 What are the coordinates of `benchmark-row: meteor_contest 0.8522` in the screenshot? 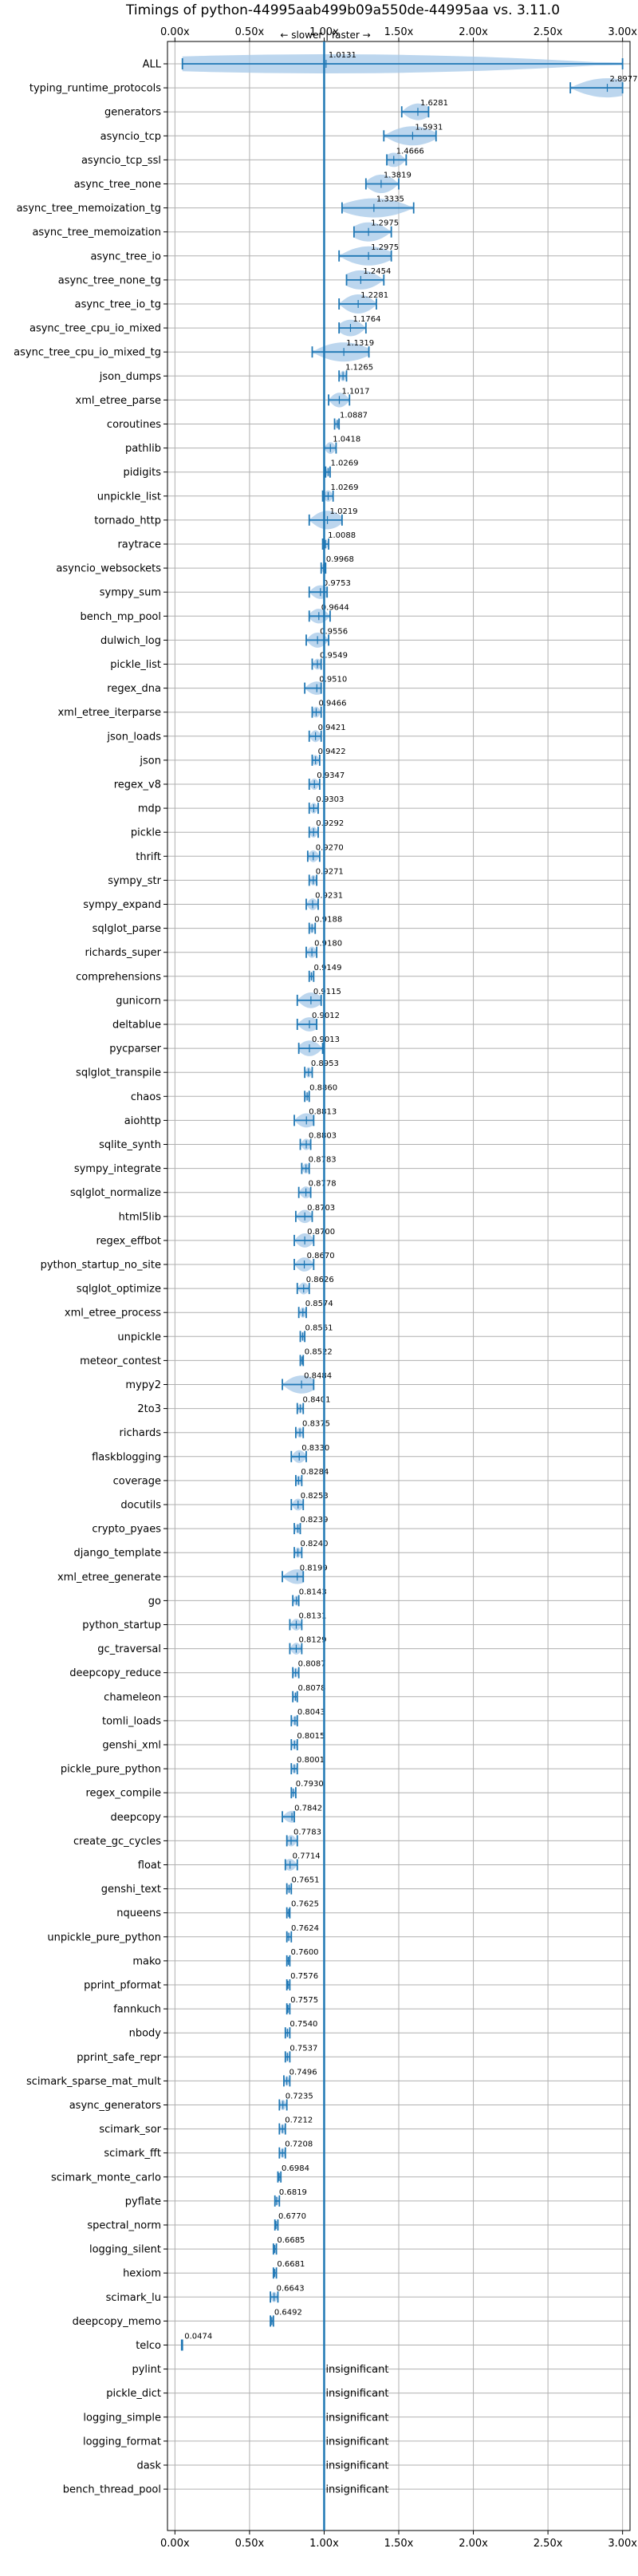 It's located at (206, 1357).